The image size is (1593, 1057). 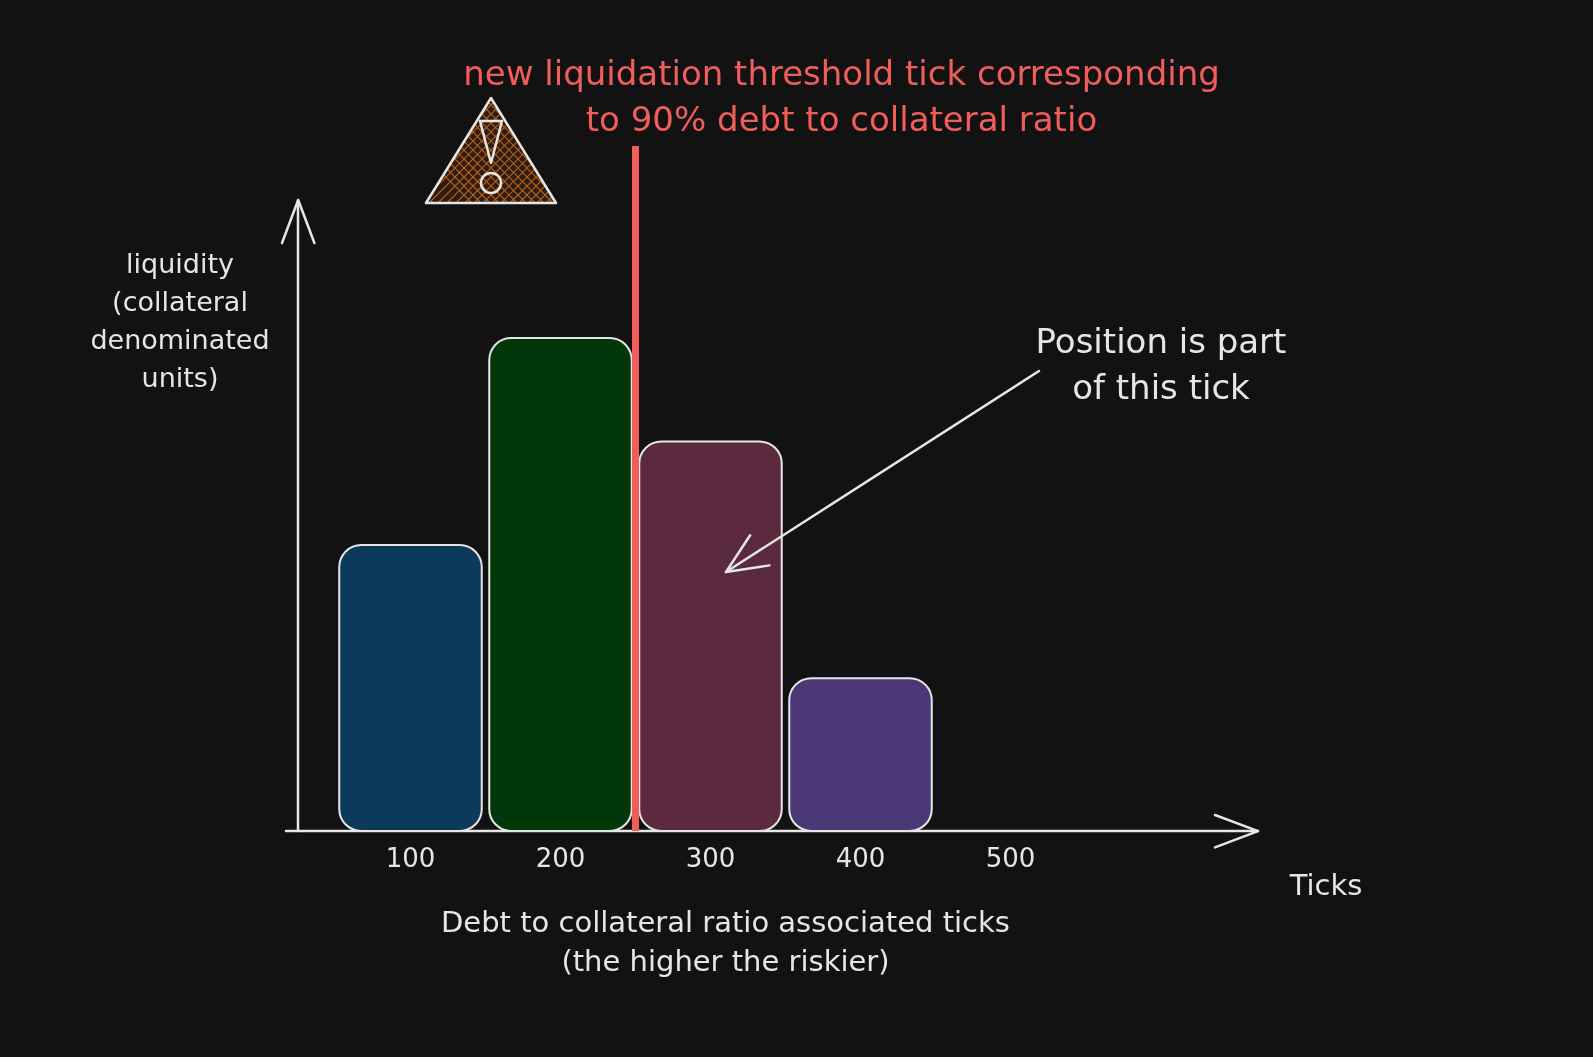 I want to click on x-tick-label: 400, so click(x=860, y=858).